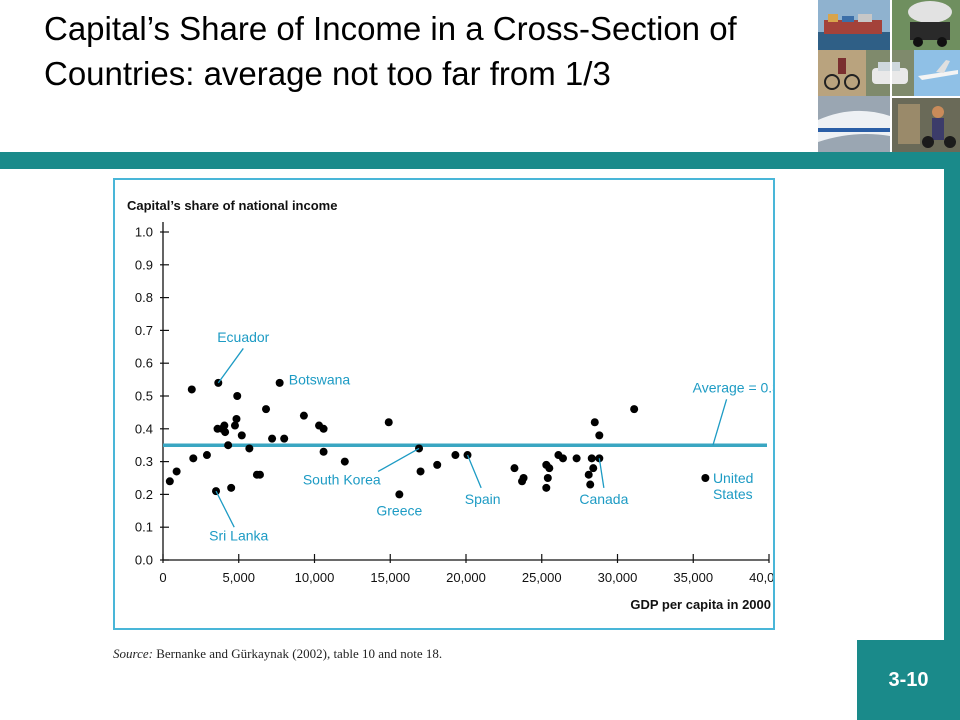 The height and width of the screenshot is (720, 960). What do you see at coordinates (144, 461) in the screenshot?
I see `y-tick-label: 0.3` at bounding box center [144, 461].